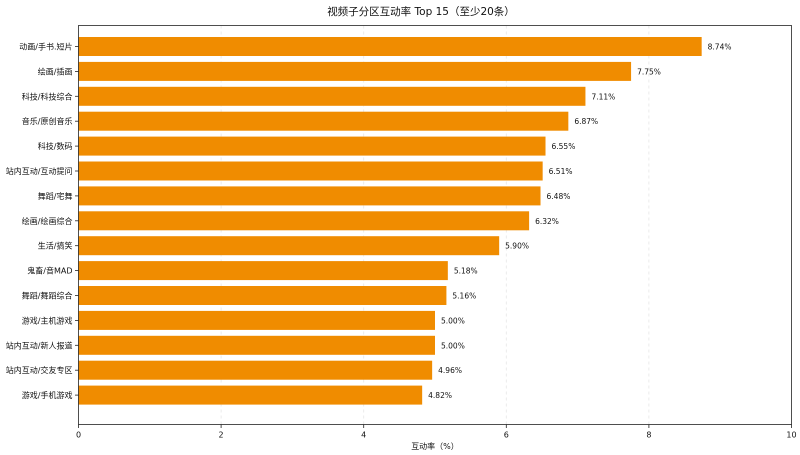 Image resolution: width=800 pixels, height=455 pixels. I want to click on category-label: 游戏/主机游戏, so click(47, 320).